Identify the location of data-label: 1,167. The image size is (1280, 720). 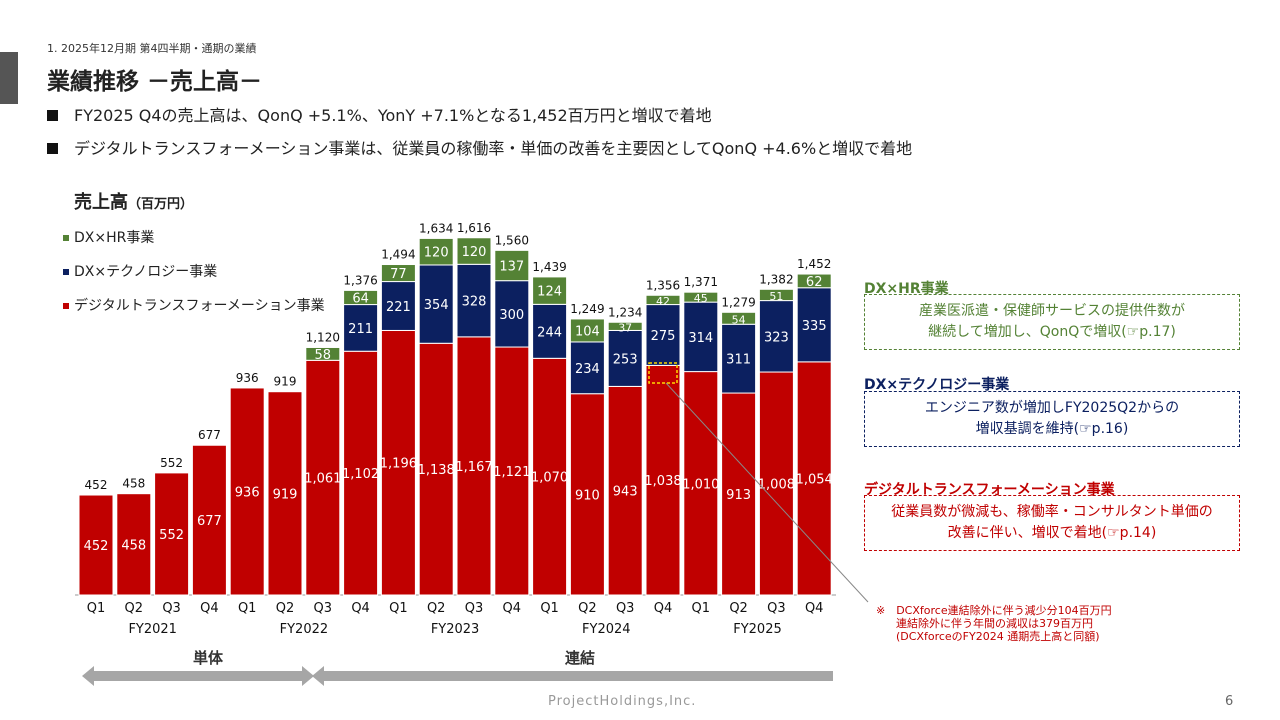
(473, 467).